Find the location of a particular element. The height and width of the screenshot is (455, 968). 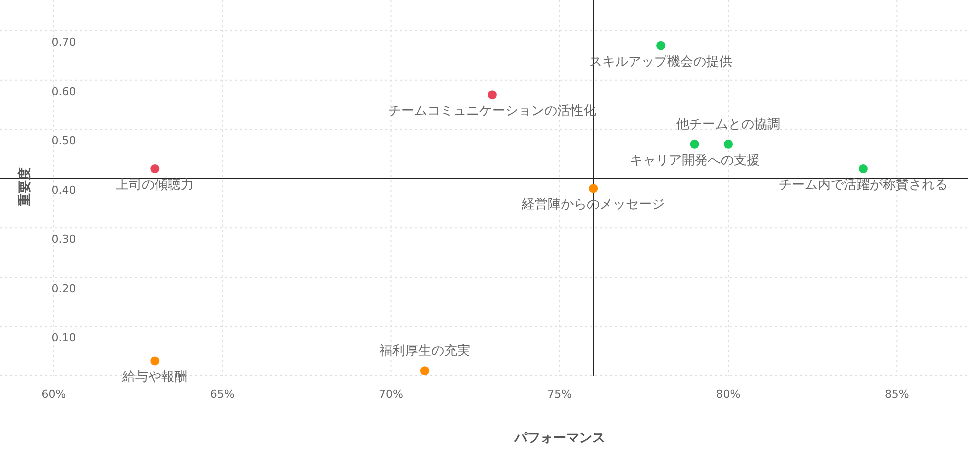

y-tick-label: 0.30 is located at coordinates (64, 239).